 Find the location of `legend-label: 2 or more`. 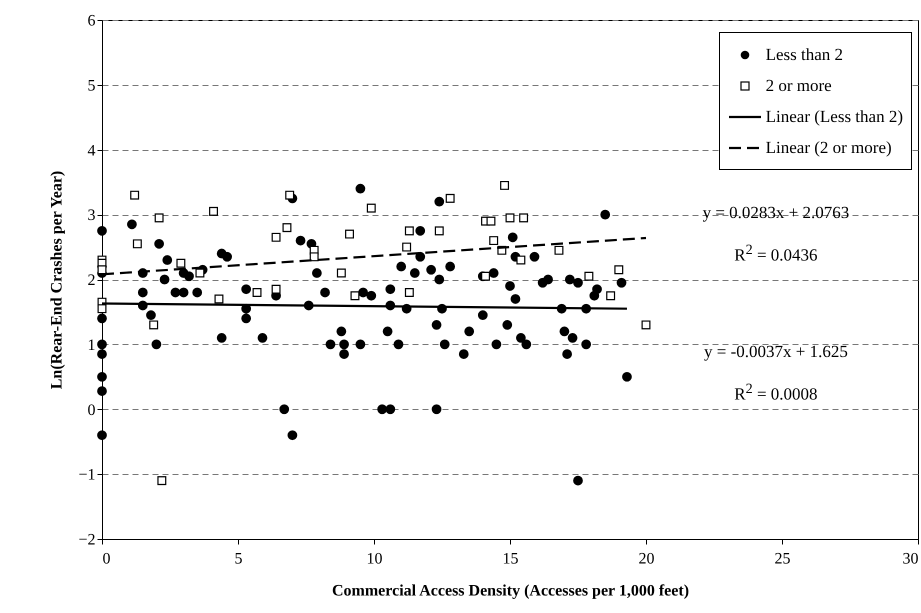

legend-label: 2 or more is located at coordinates (799, 86).